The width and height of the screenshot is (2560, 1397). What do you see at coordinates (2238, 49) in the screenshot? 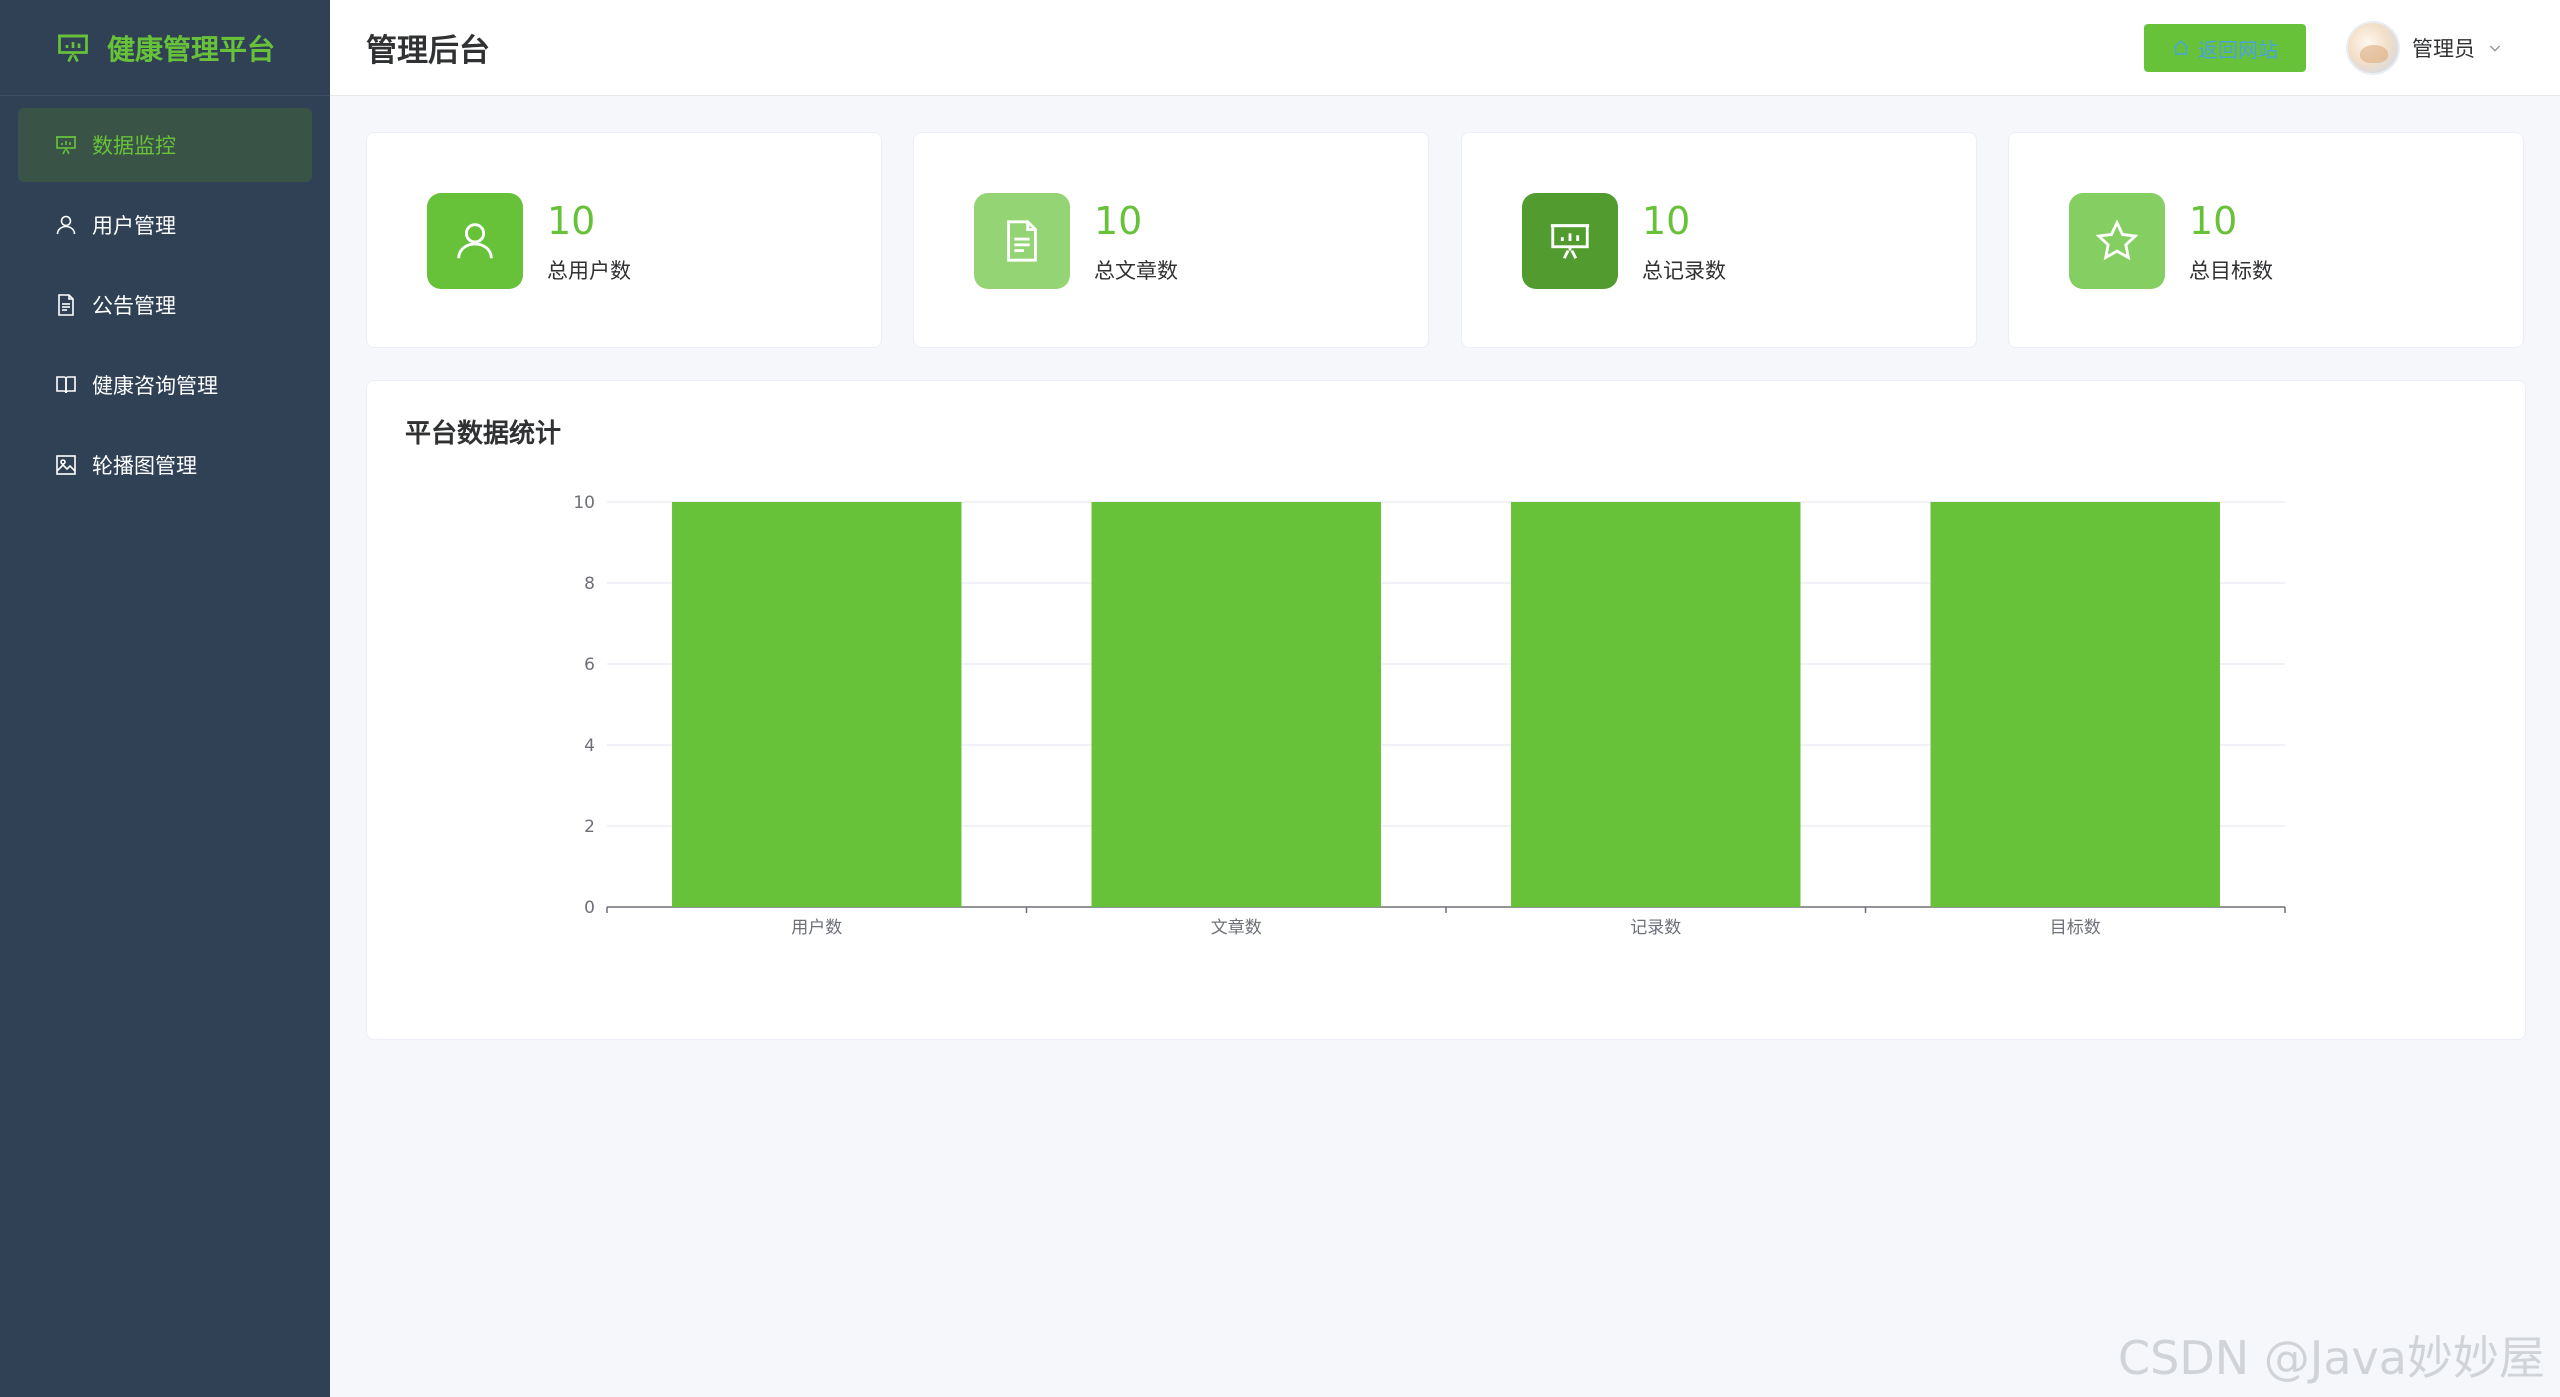
I see `back-to-site-label: 返回网站` at bounding box center [2238, 49].